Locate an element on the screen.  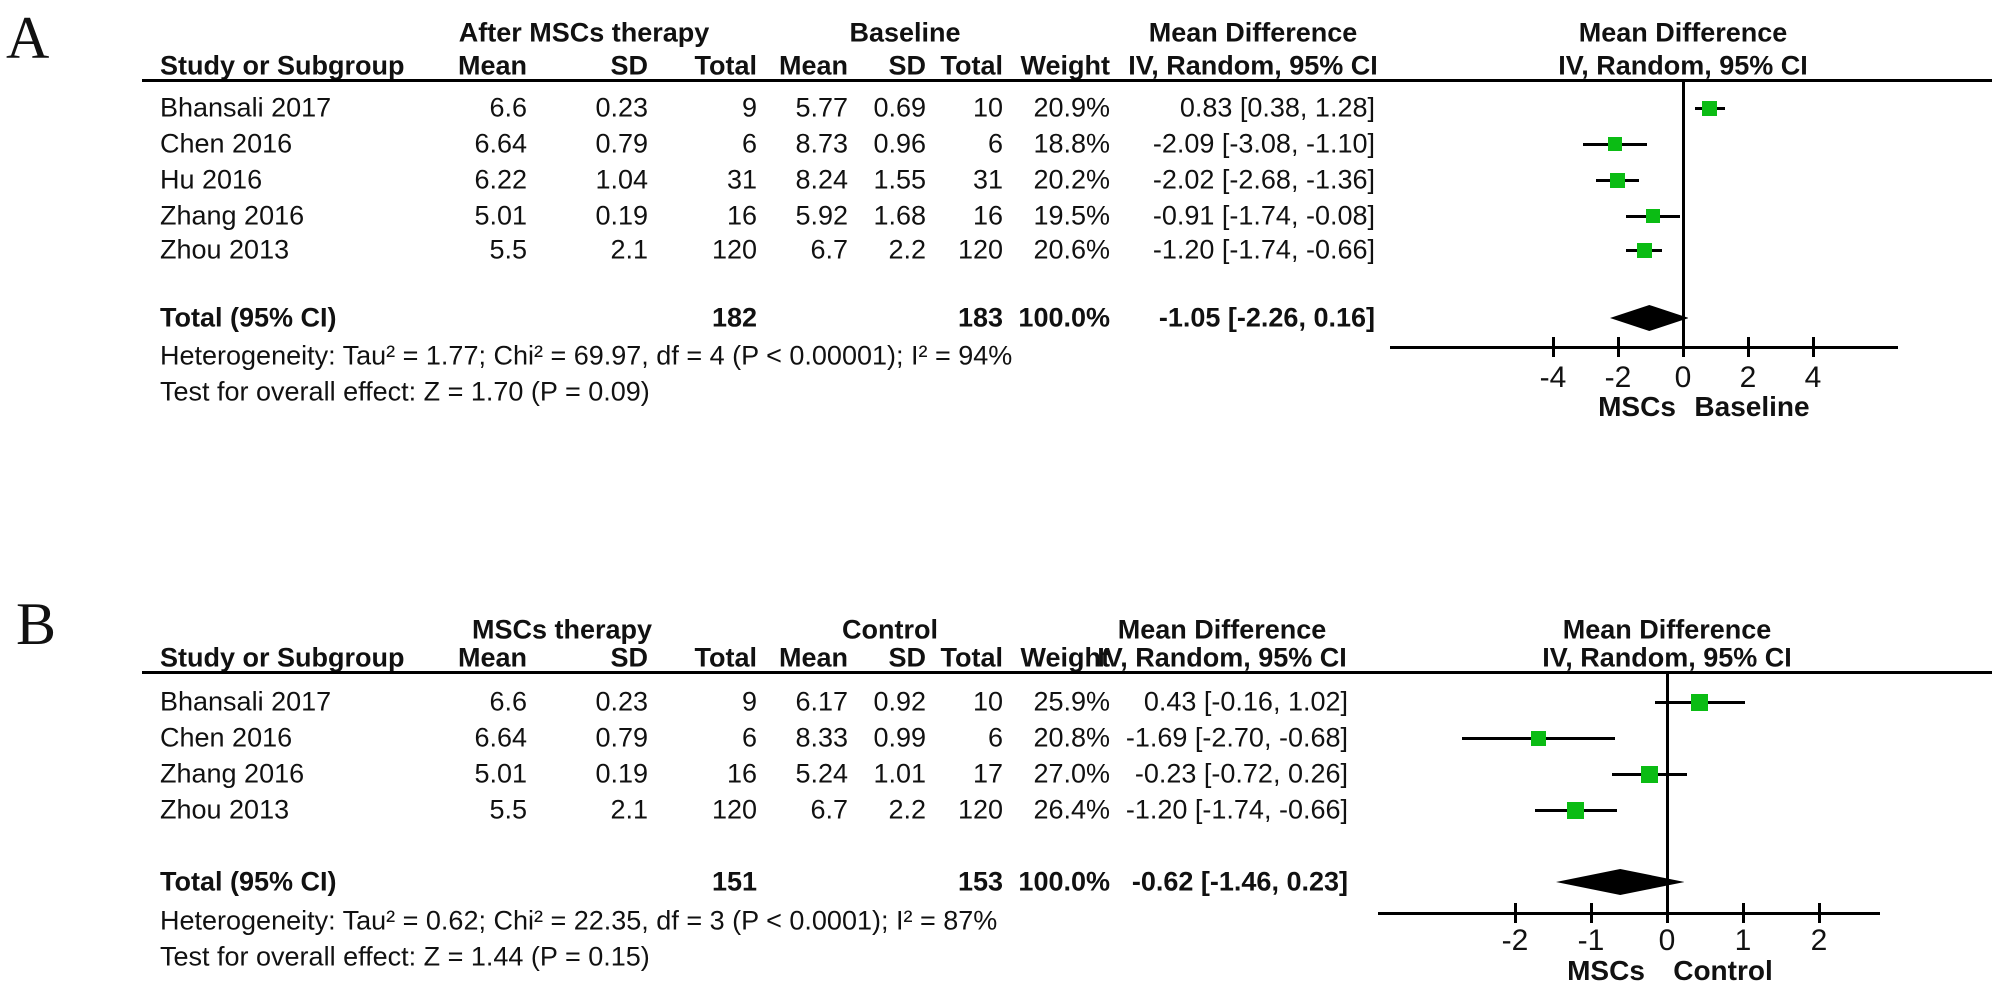
cell-weight: 20.6% is located at coordinates (1071, 249).